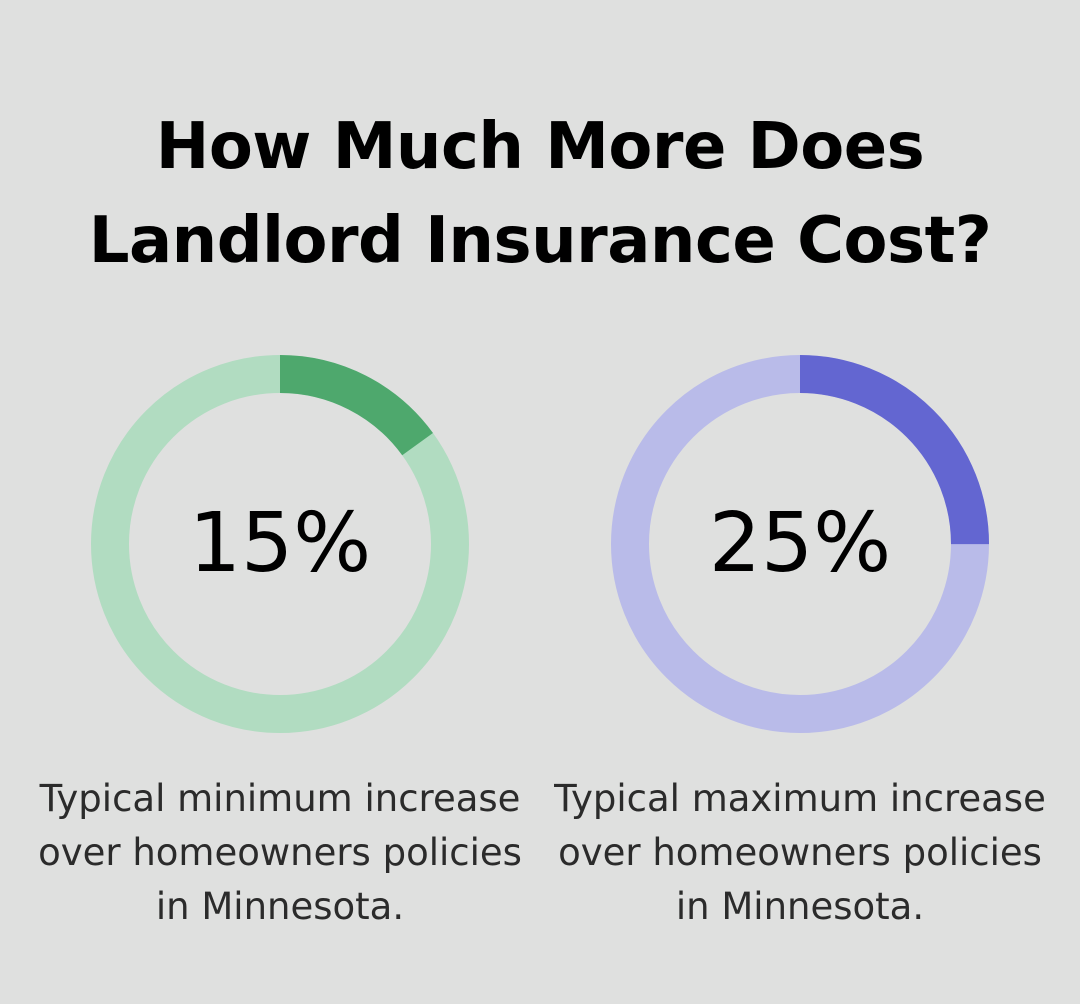 The image size is (1080, 1004). What do you see at coordinates (280, 798) in the screenshot?
I see `caption-minimum-line-1: Typical minimum increase` at bounding box center [280, 798].